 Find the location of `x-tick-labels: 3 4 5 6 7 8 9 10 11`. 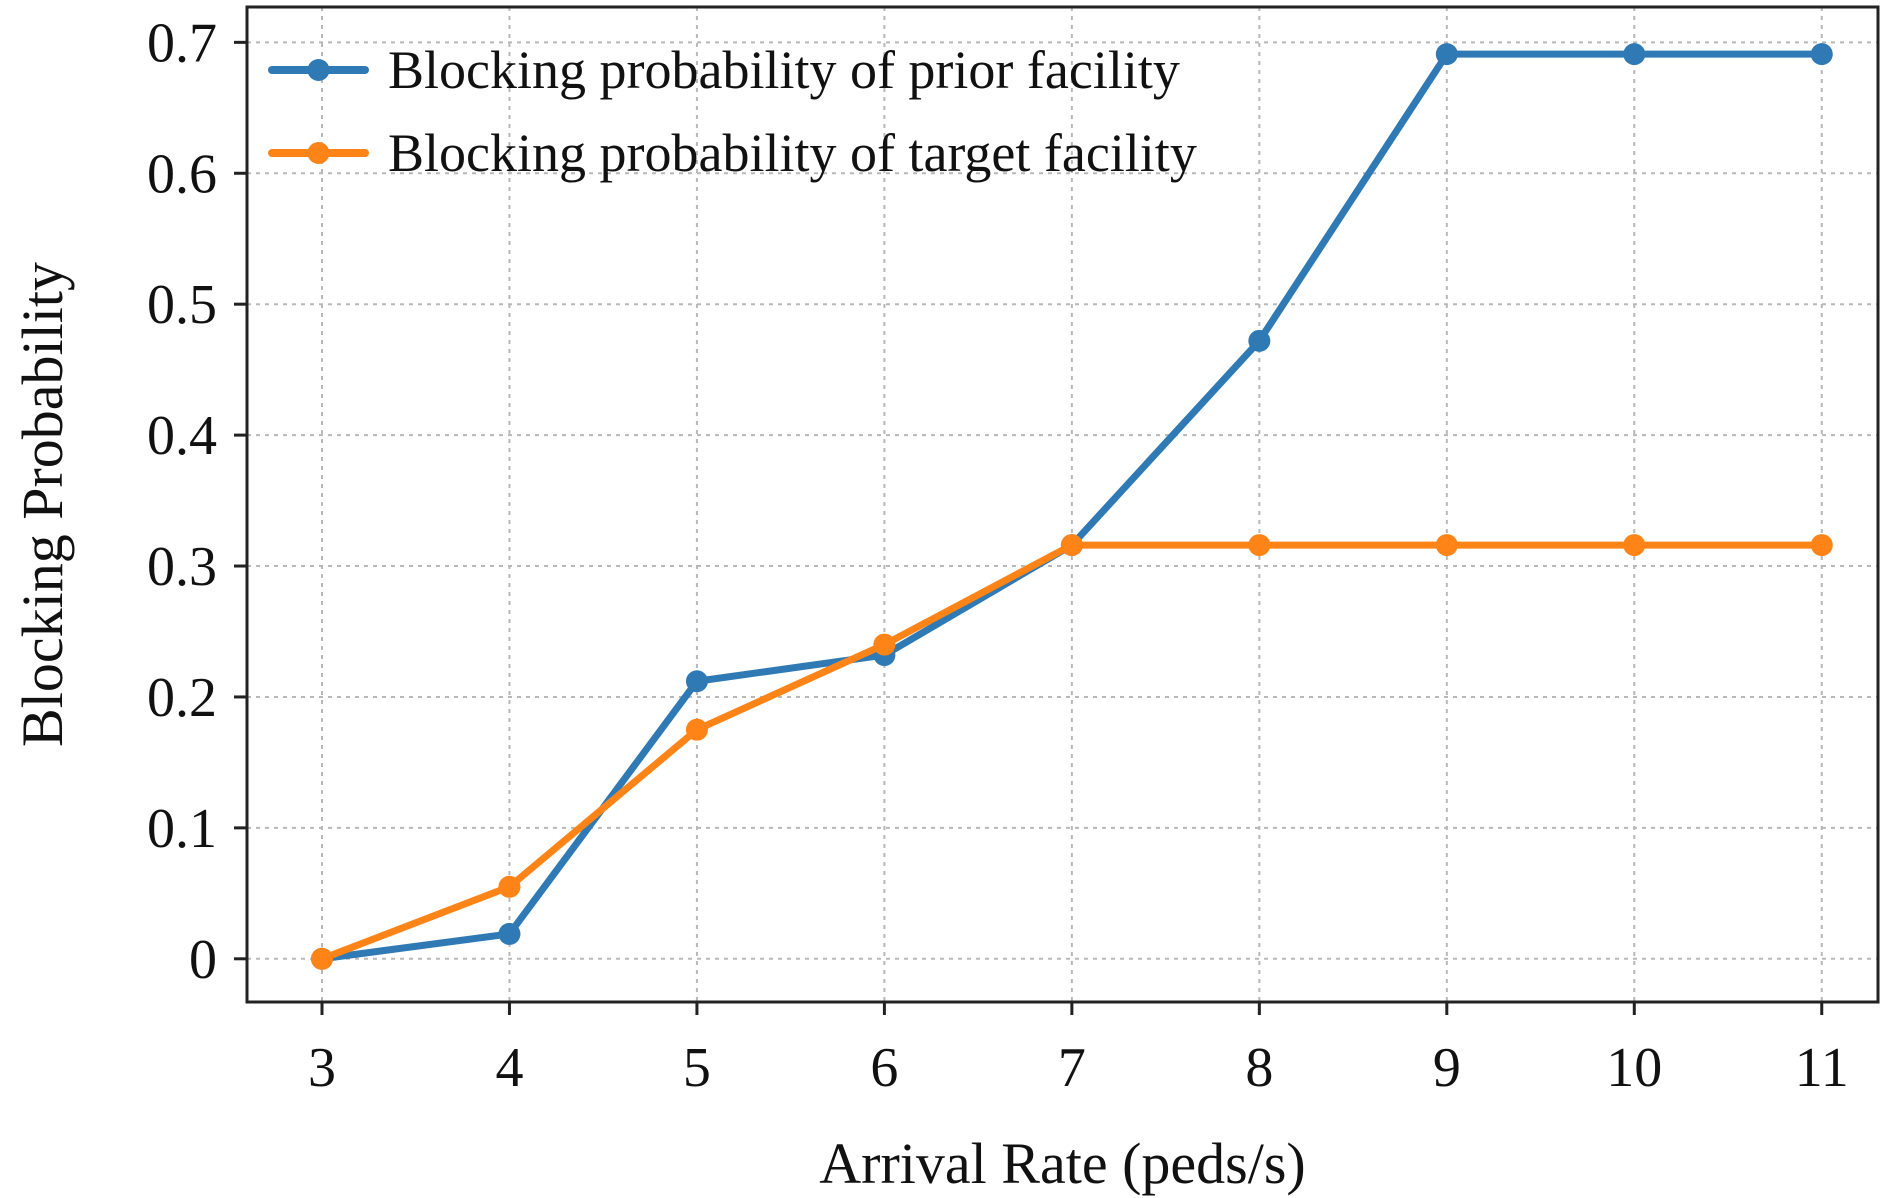

x-tick-labels: 3 4 5 6 7 8 9 10 11 is located at coordinates (1078, 1068).